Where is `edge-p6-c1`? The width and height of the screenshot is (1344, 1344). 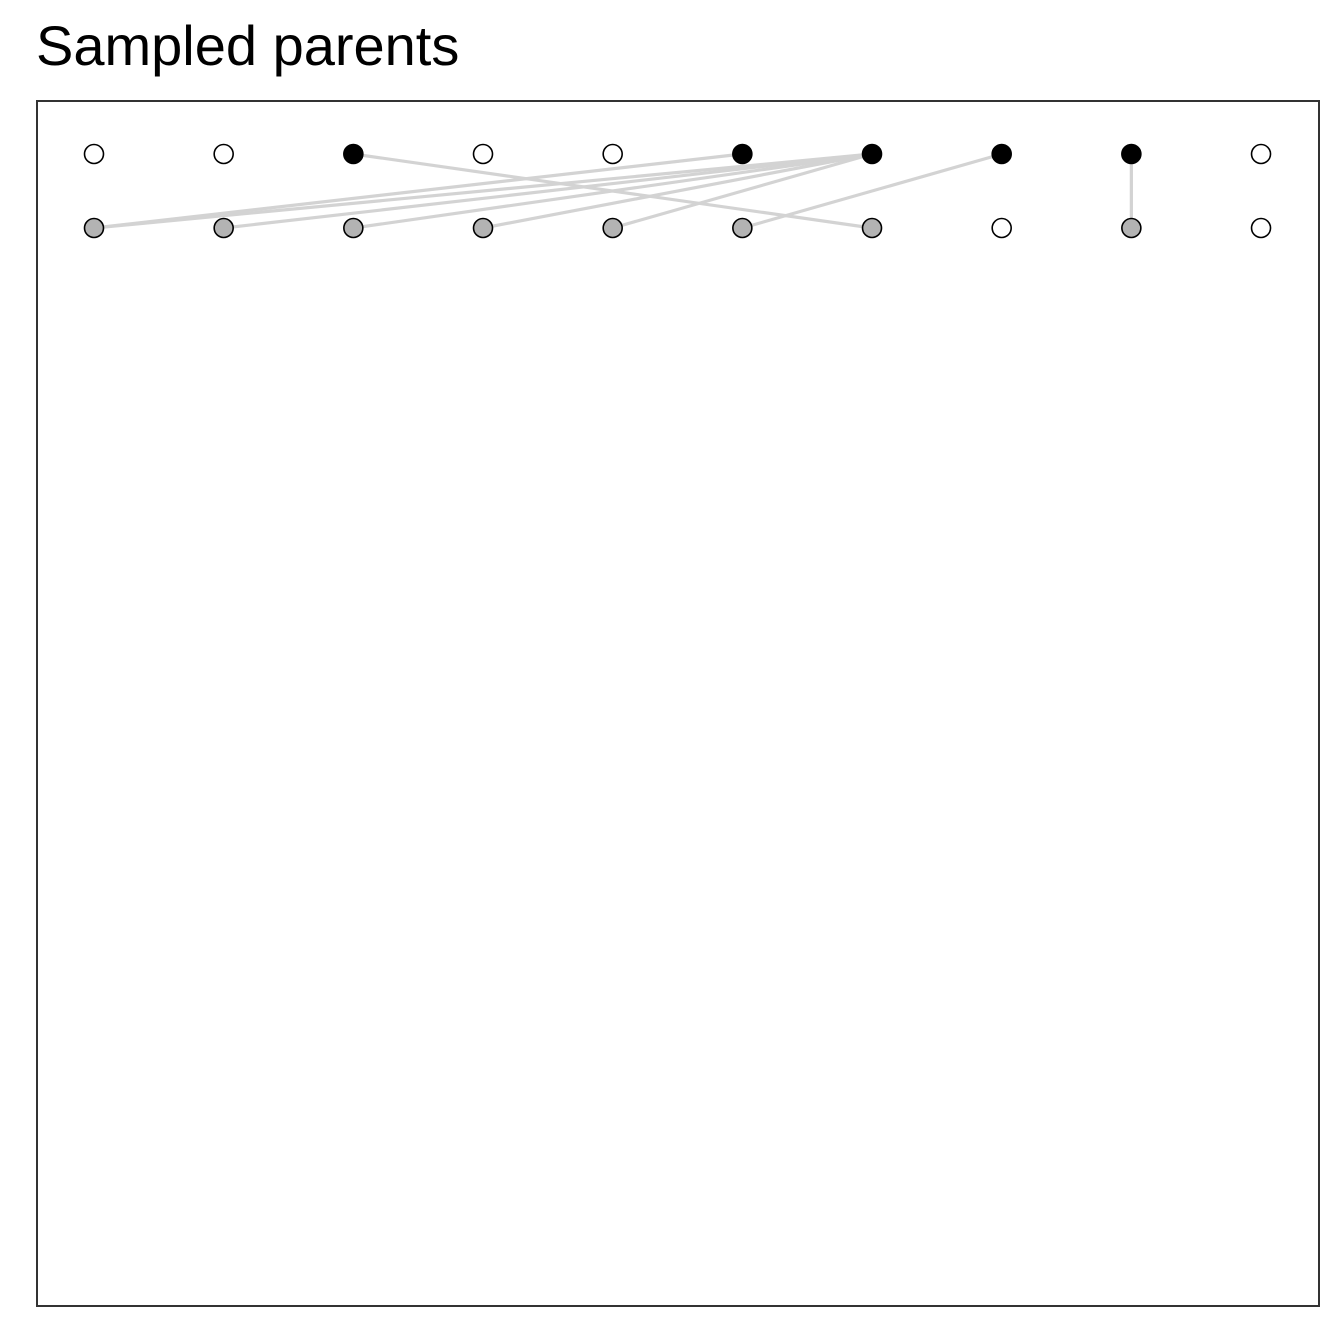
edge-p6-c1 is located at coordinates (418, 191).